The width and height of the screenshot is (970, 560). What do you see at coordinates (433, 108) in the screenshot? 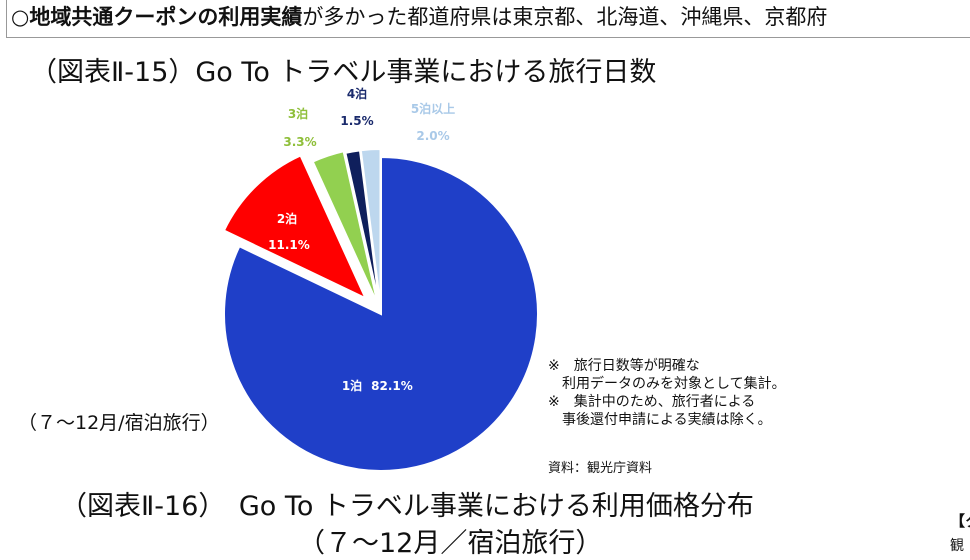
I see `slice-label: 5泊以上` at bounding box center [433, 108].